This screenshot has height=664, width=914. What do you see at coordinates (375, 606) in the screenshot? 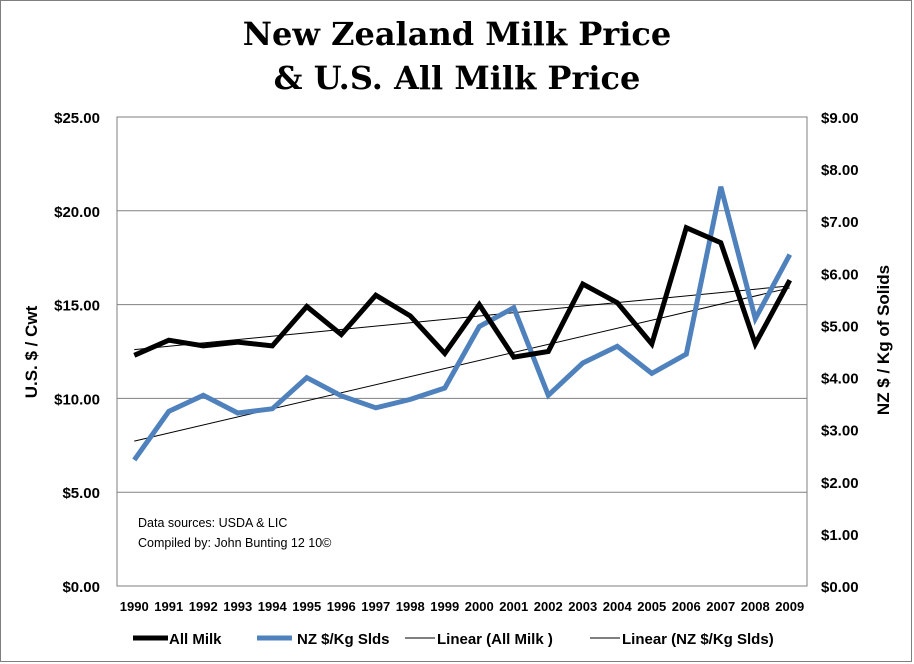
I see `x-tick-label: 1997` at bounding box center [375, 606].